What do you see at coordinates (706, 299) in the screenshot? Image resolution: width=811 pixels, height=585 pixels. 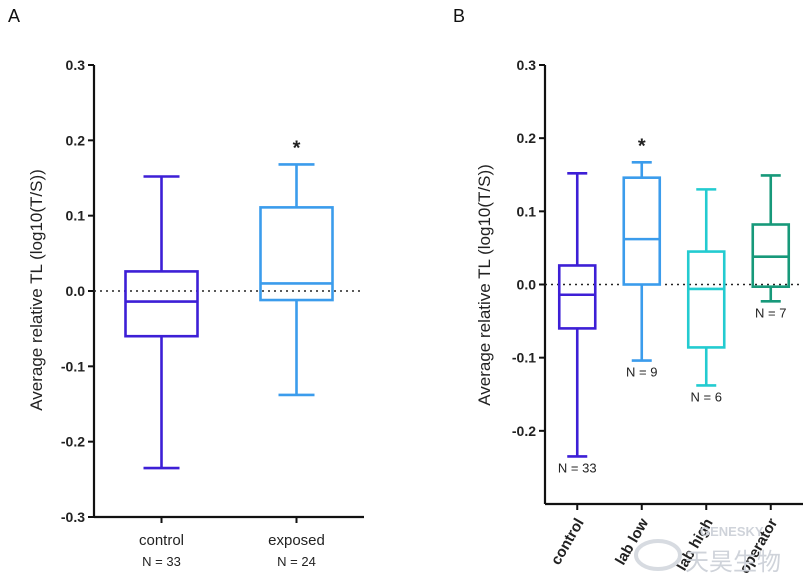 I see `panel-b-box-lab-high` at bounding box center [706, 299].